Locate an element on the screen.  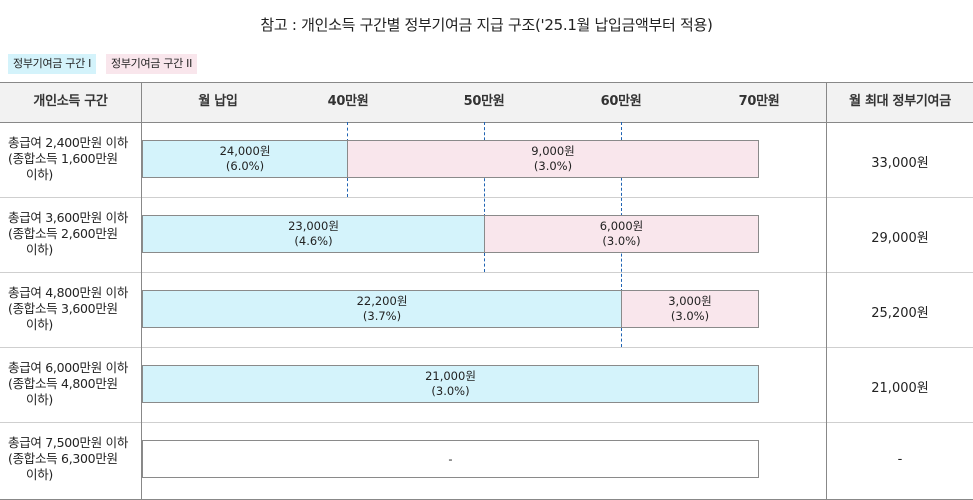
header-60: 60만원 is located at coordinates (621, 101).